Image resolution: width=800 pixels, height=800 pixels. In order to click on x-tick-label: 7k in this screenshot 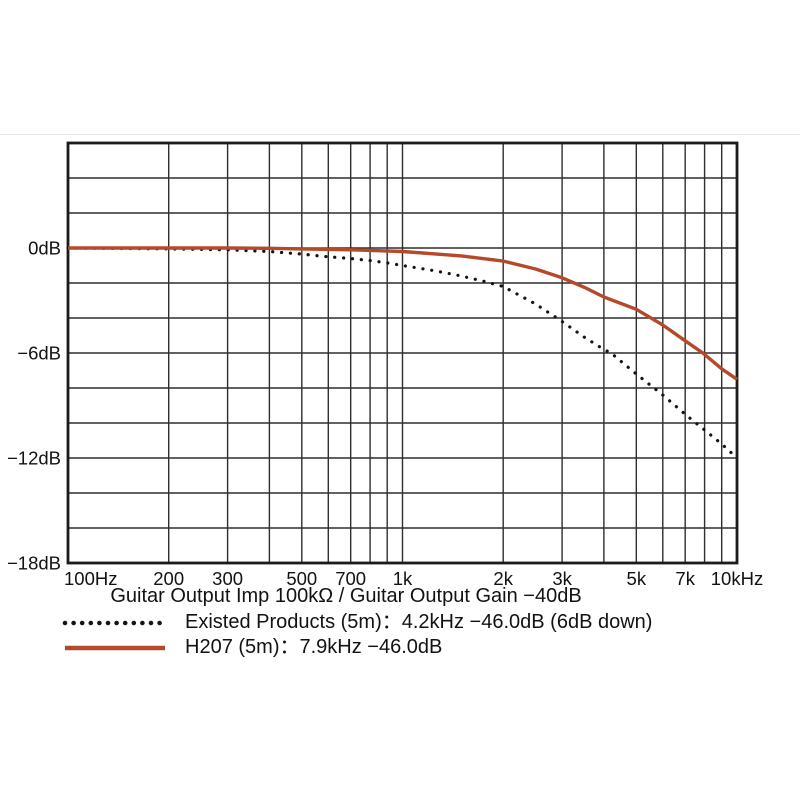, I will do `click(685, 578)`.